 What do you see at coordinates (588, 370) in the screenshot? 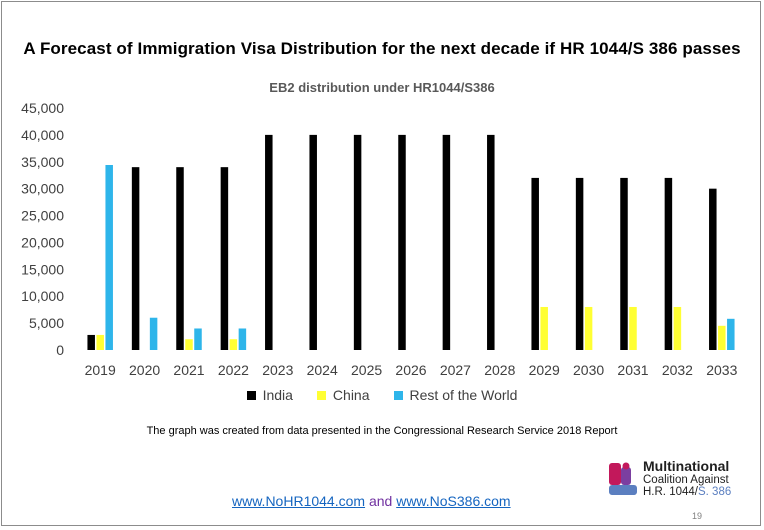
I see `x-tick-label: 2030` at bounding box center [588, 370].